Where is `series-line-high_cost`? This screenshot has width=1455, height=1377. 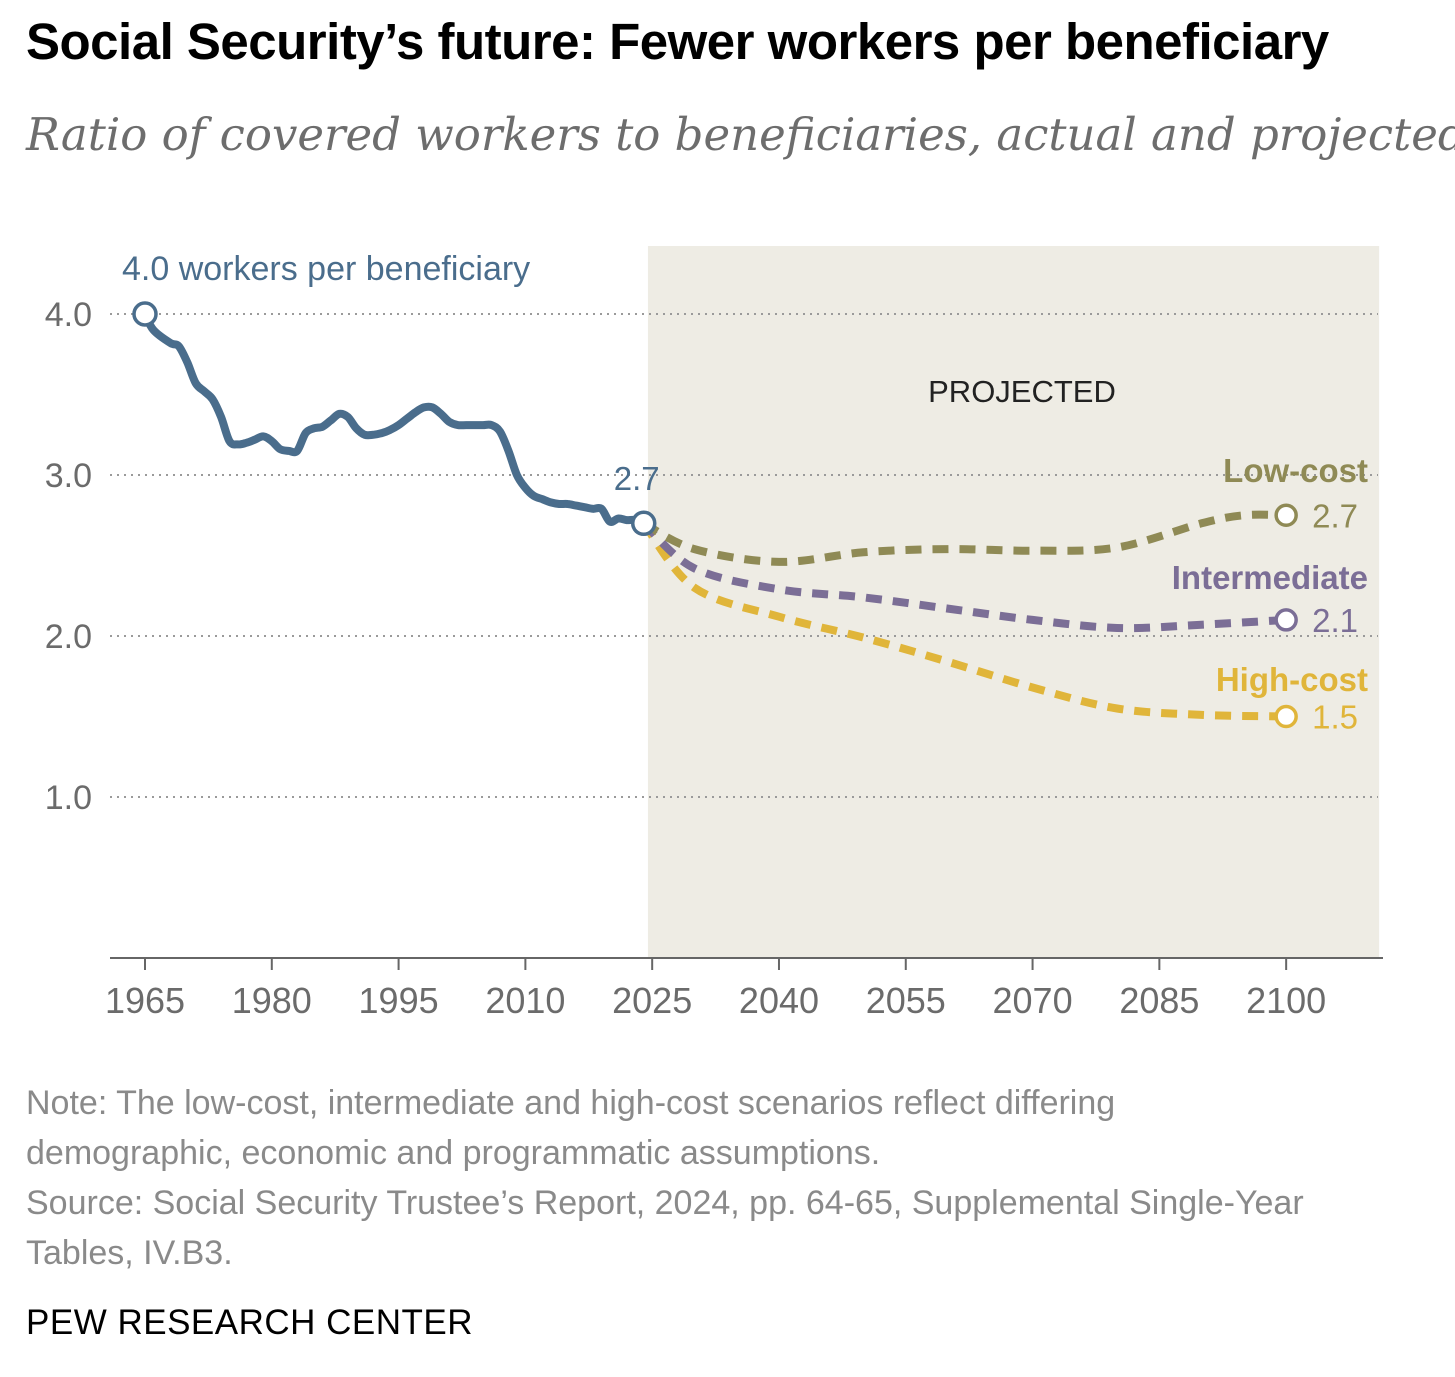
series-line-high_cost is located at coordinates (963, 620).